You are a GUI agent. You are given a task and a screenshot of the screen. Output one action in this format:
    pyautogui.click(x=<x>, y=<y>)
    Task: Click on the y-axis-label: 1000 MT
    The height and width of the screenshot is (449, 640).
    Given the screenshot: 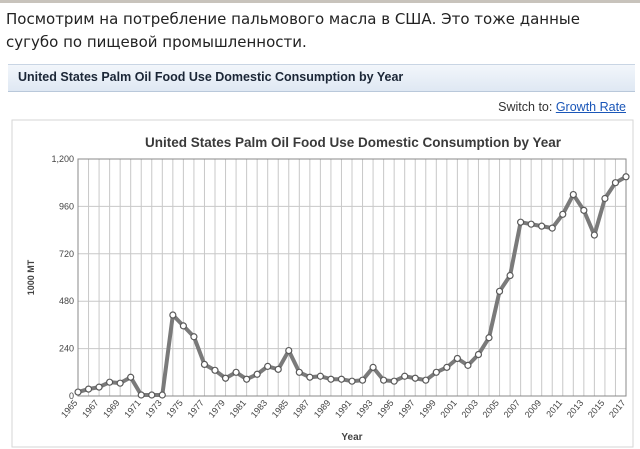 What is the action you would take?
    pyautogui.click(x=31, y=277)
    